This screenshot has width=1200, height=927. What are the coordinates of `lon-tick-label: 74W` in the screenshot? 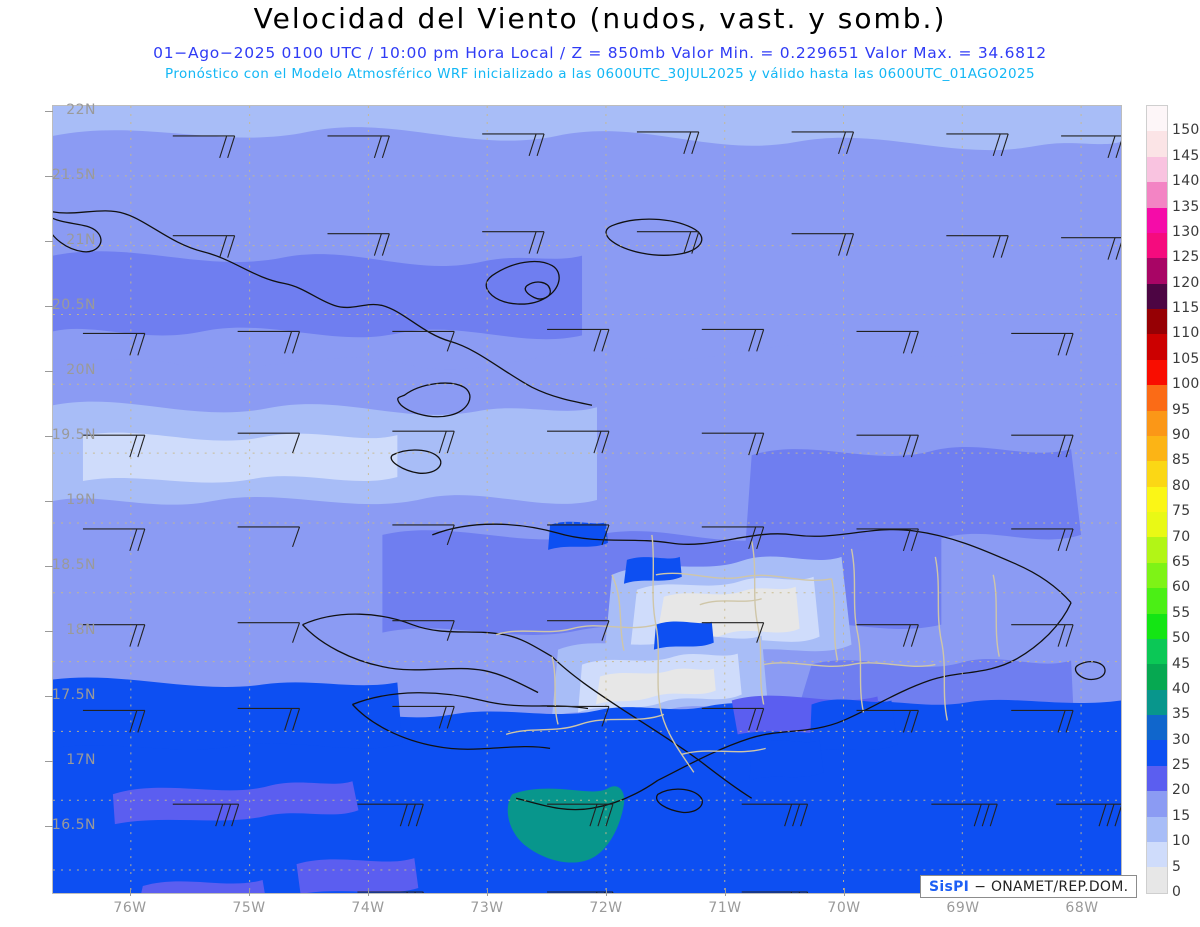 It's located at (368, 908).